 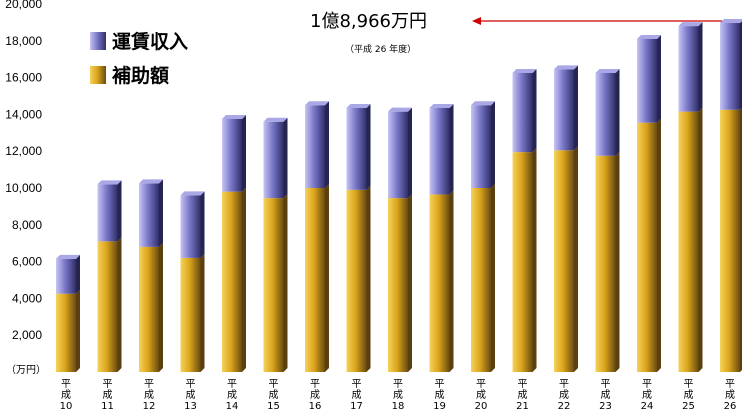 What do you see at coordinates (516, 33) in the screenshot?
I see `annotation: 1億8,966万円 （平成 26 年度）` at bounding box center [516, 33].